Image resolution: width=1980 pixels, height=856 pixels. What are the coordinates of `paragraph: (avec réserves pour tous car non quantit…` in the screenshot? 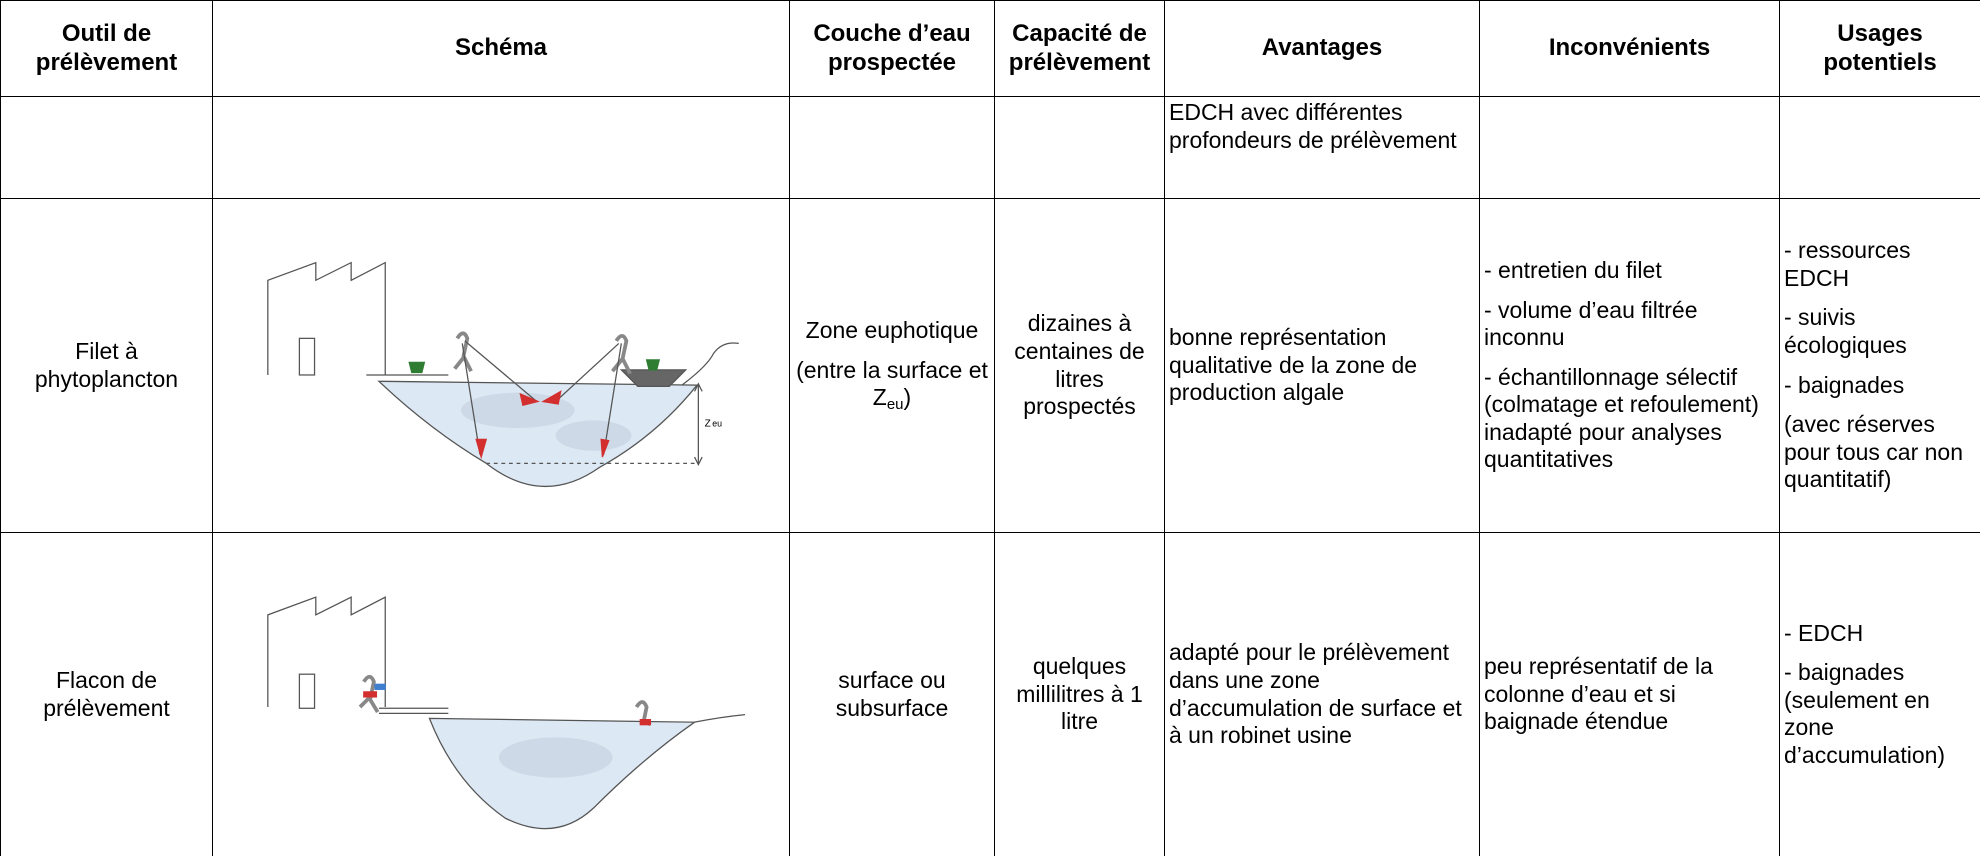 It's located at (1874, 452).